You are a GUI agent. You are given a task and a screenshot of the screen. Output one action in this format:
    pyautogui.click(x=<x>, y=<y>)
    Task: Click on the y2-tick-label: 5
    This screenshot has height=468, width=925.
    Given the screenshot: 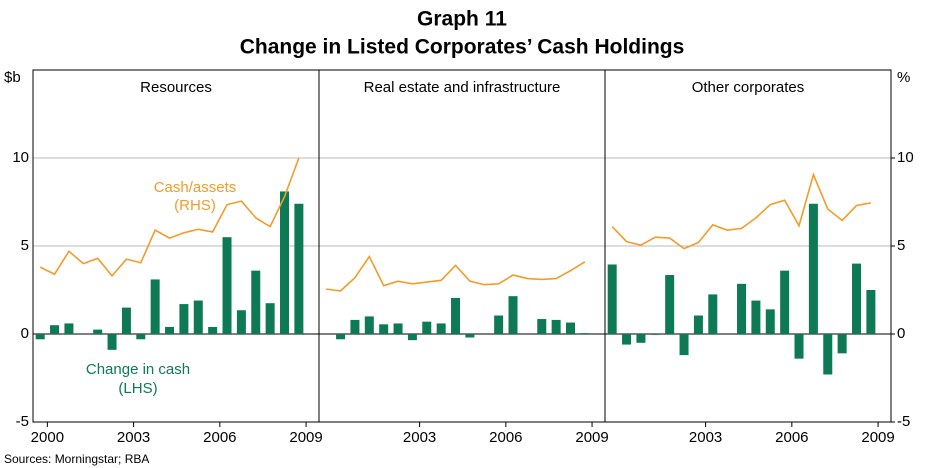 What is the action you would take?
    pyautogui.click(x=901, y=245)
    